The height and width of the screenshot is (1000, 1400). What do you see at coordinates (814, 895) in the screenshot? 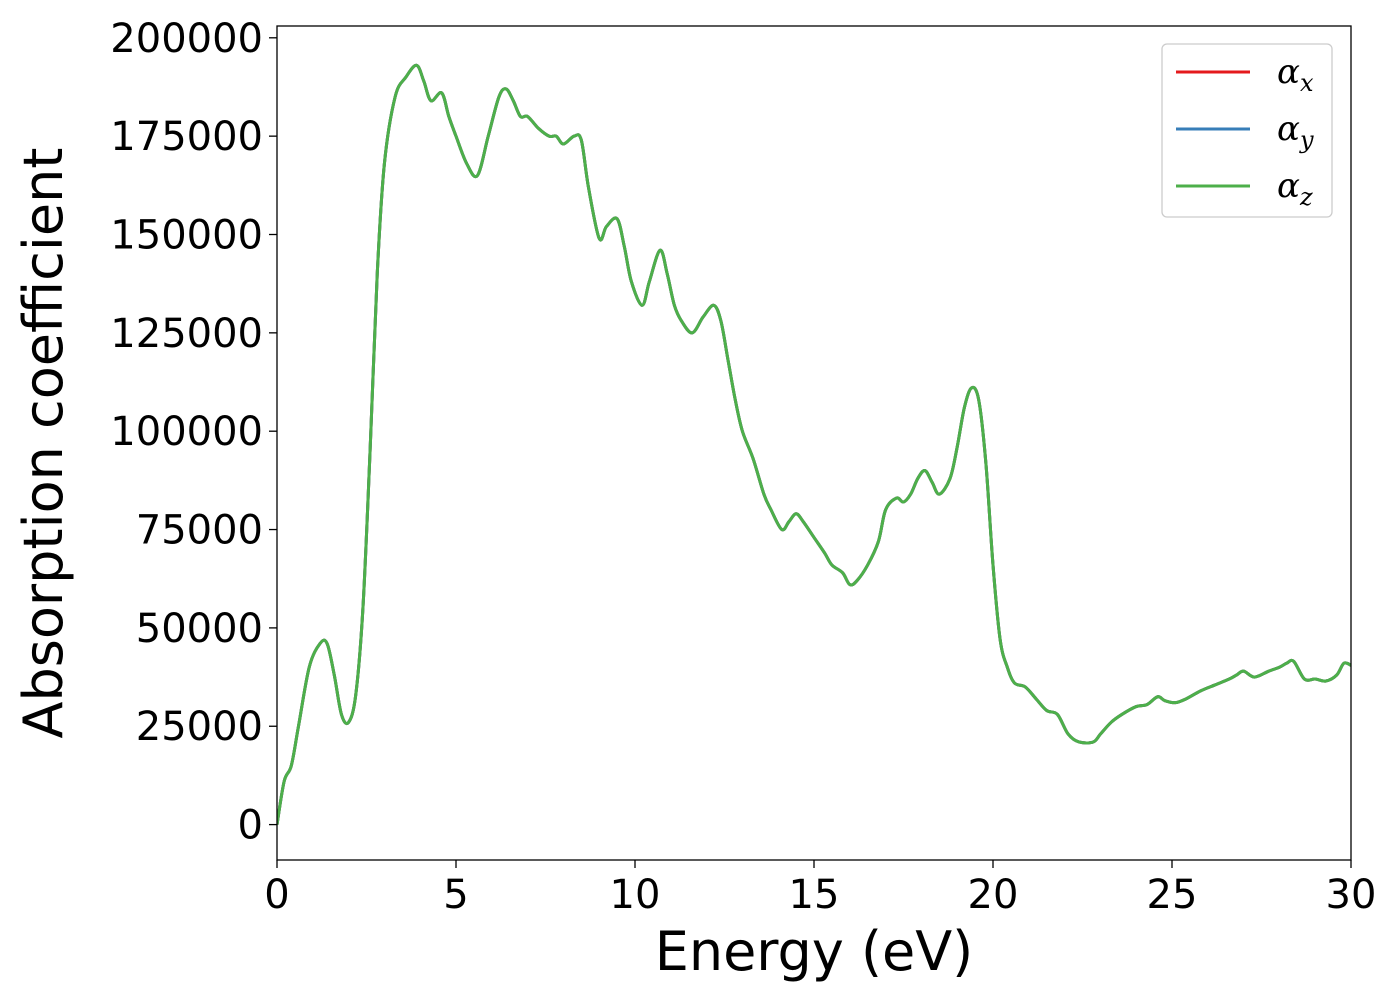
I see `x-tick-label: 15` at bounding box center [814, 895].